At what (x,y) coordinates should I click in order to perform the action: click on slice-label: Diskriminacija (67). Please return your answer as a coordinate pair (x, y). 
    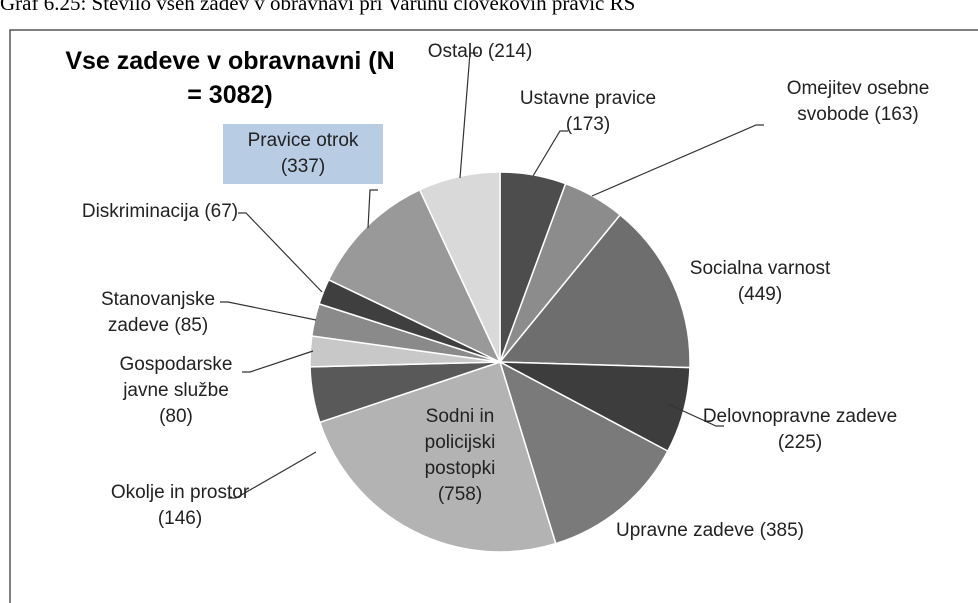
    Looking at the image, I should click on (160, 212).